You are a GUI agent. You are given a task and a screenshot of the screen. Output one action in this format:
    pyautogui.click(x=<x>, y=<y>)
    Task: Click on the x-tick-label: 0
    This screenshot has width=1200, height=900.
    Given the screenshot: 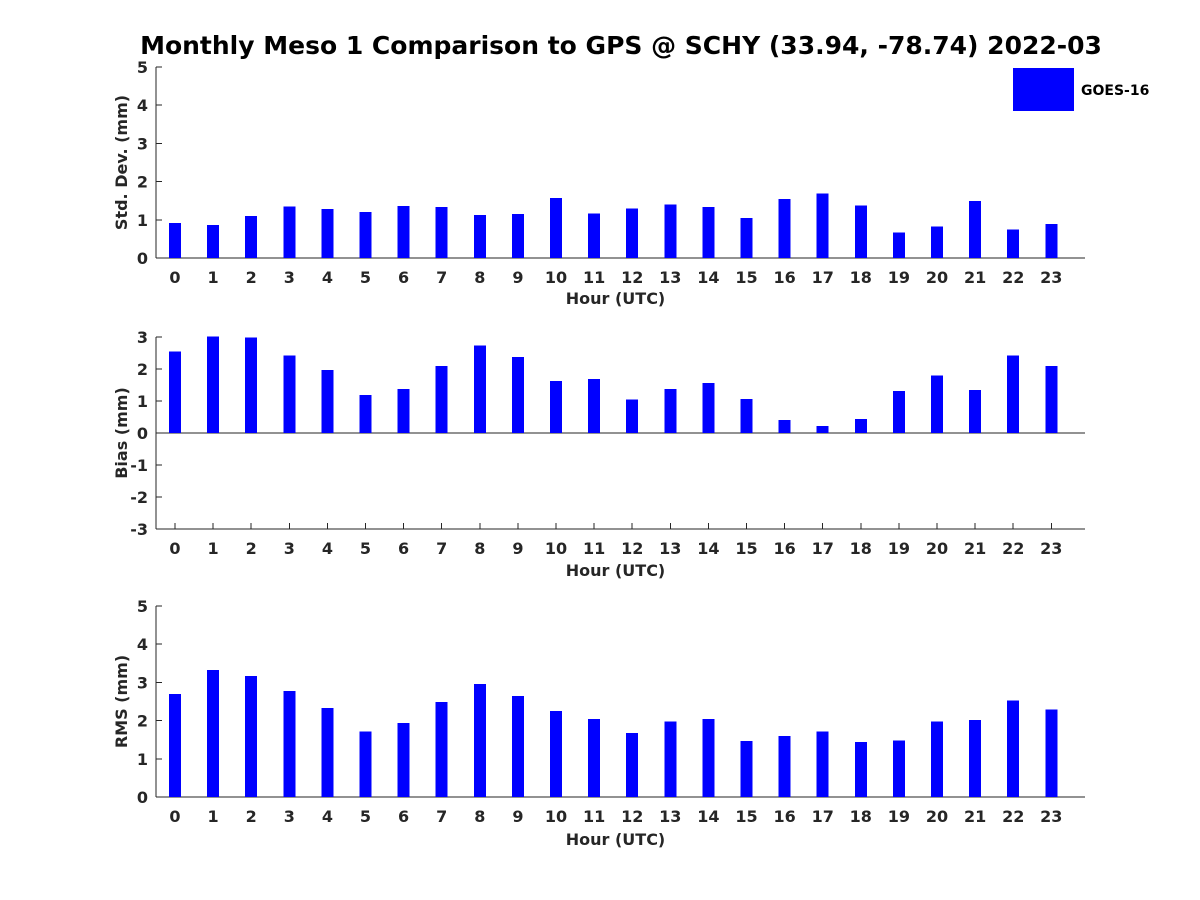 What is the action you would take?
    pyautogui.click(x=174, y=548)
    